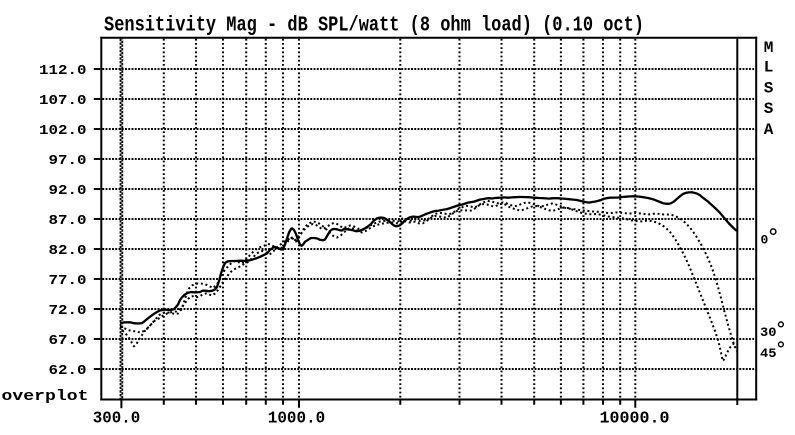 This screenshot has height=435, width=795. I want to click on svg-text: 82.0, so click(68, 251).